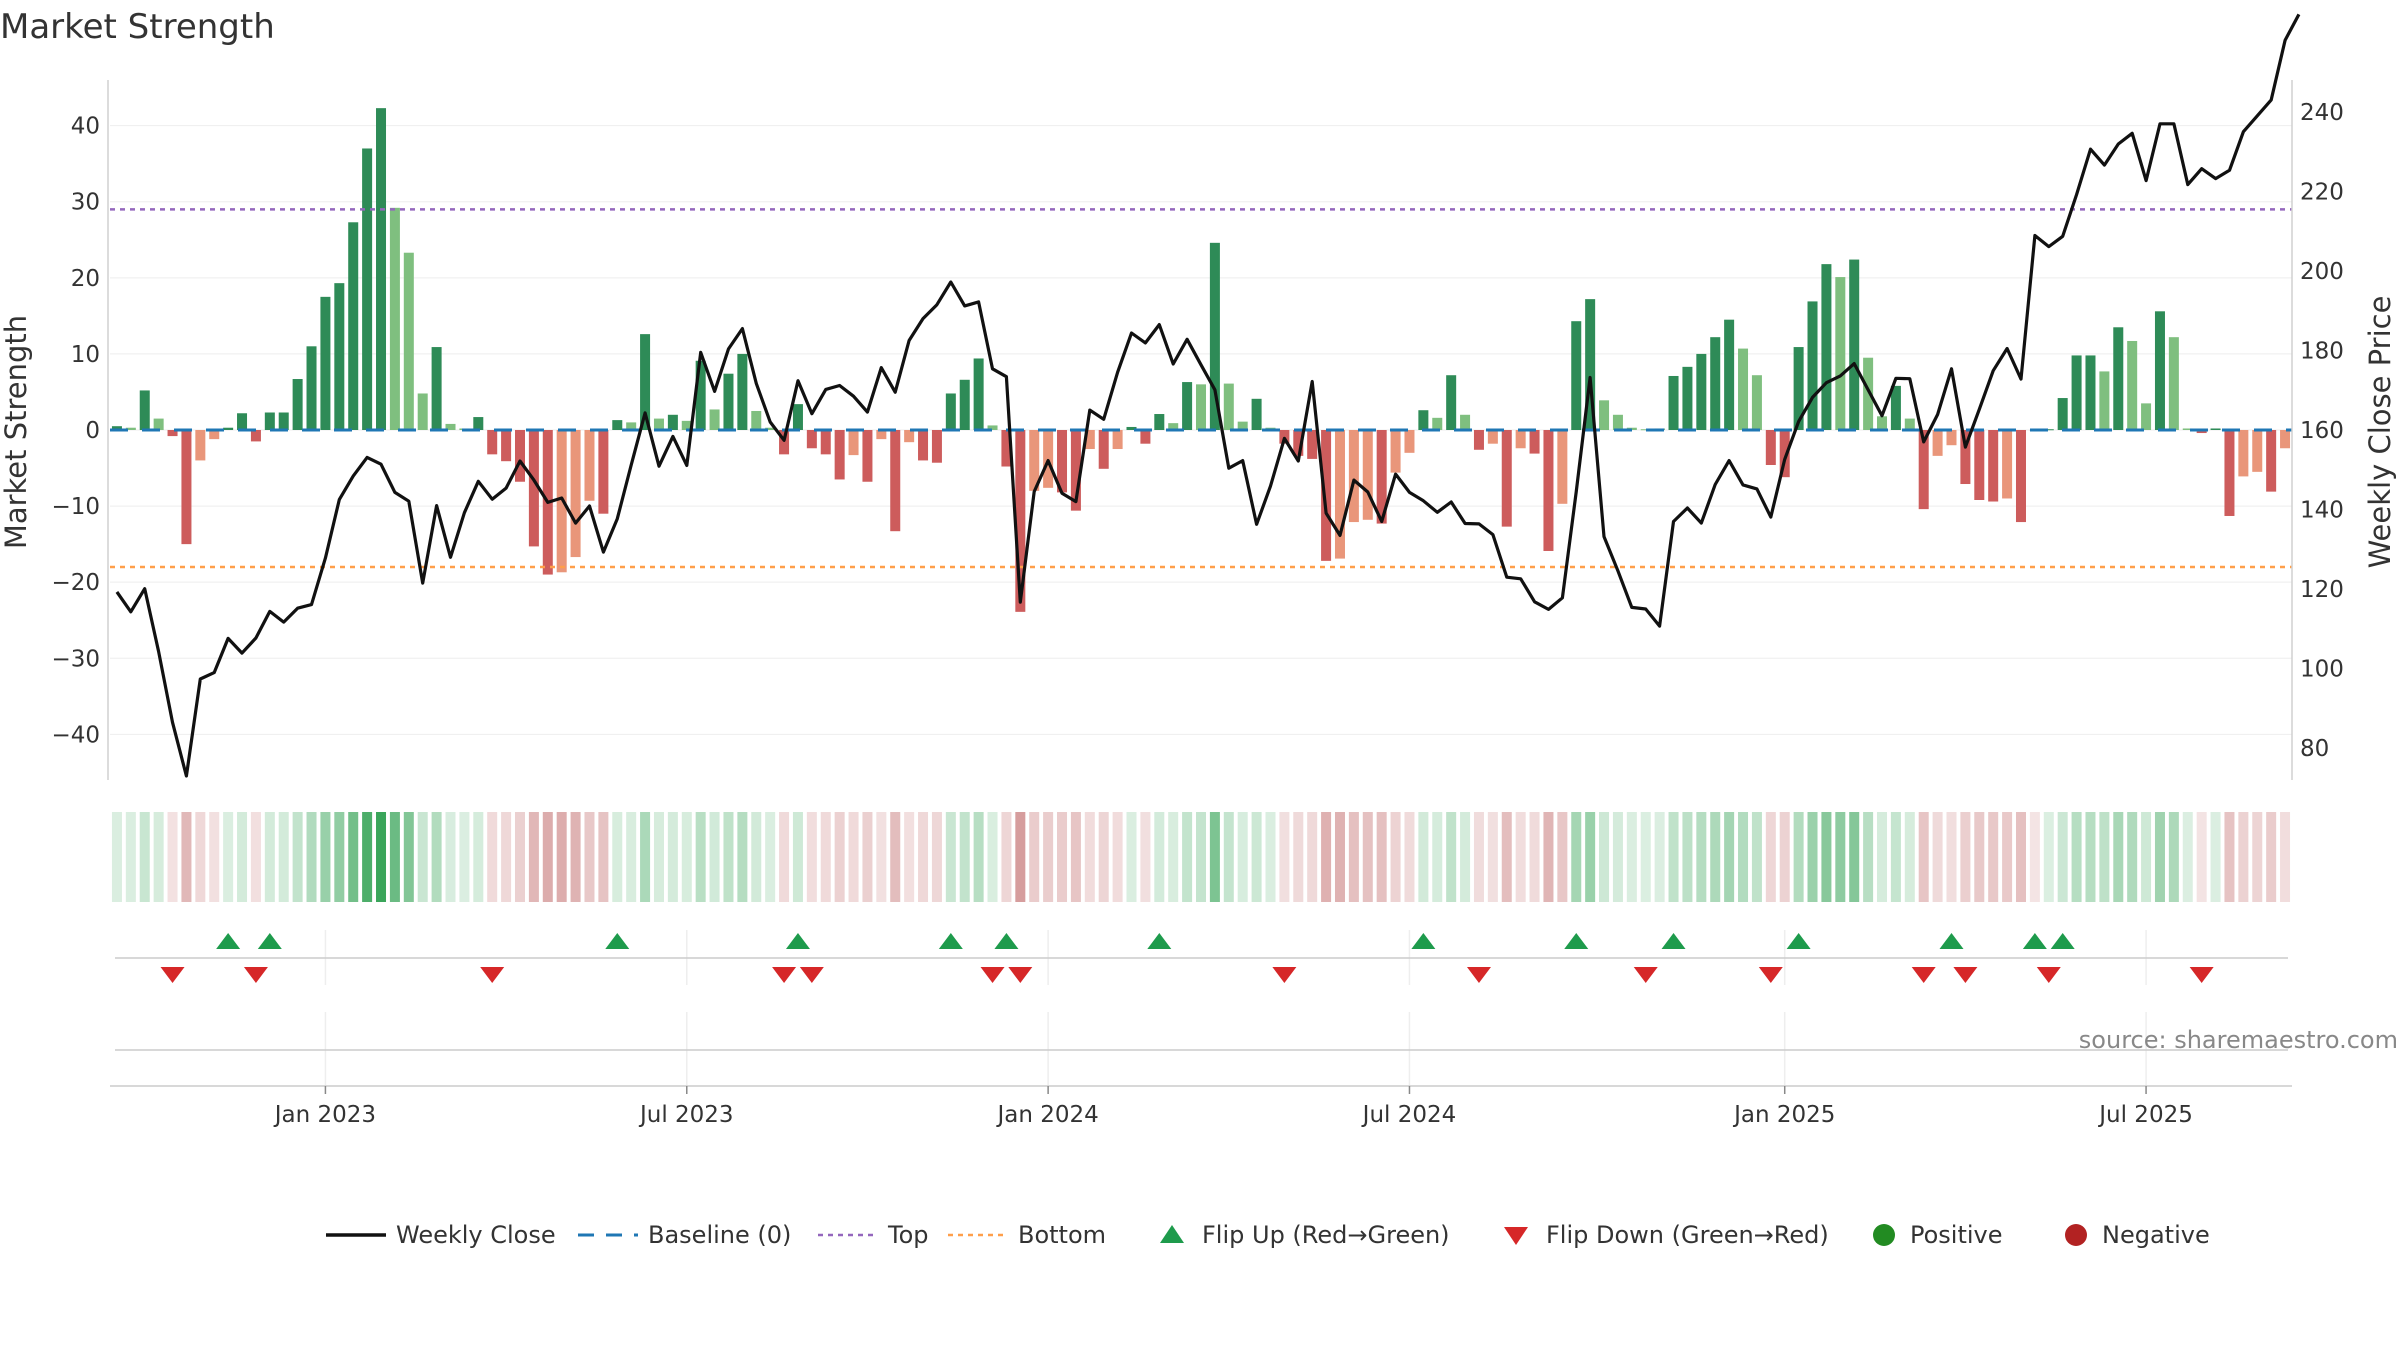  What do you see at coordinates (85, 279) in the screenshot?
I see `left-tick-label: 20` at bounding box center [85, 279].